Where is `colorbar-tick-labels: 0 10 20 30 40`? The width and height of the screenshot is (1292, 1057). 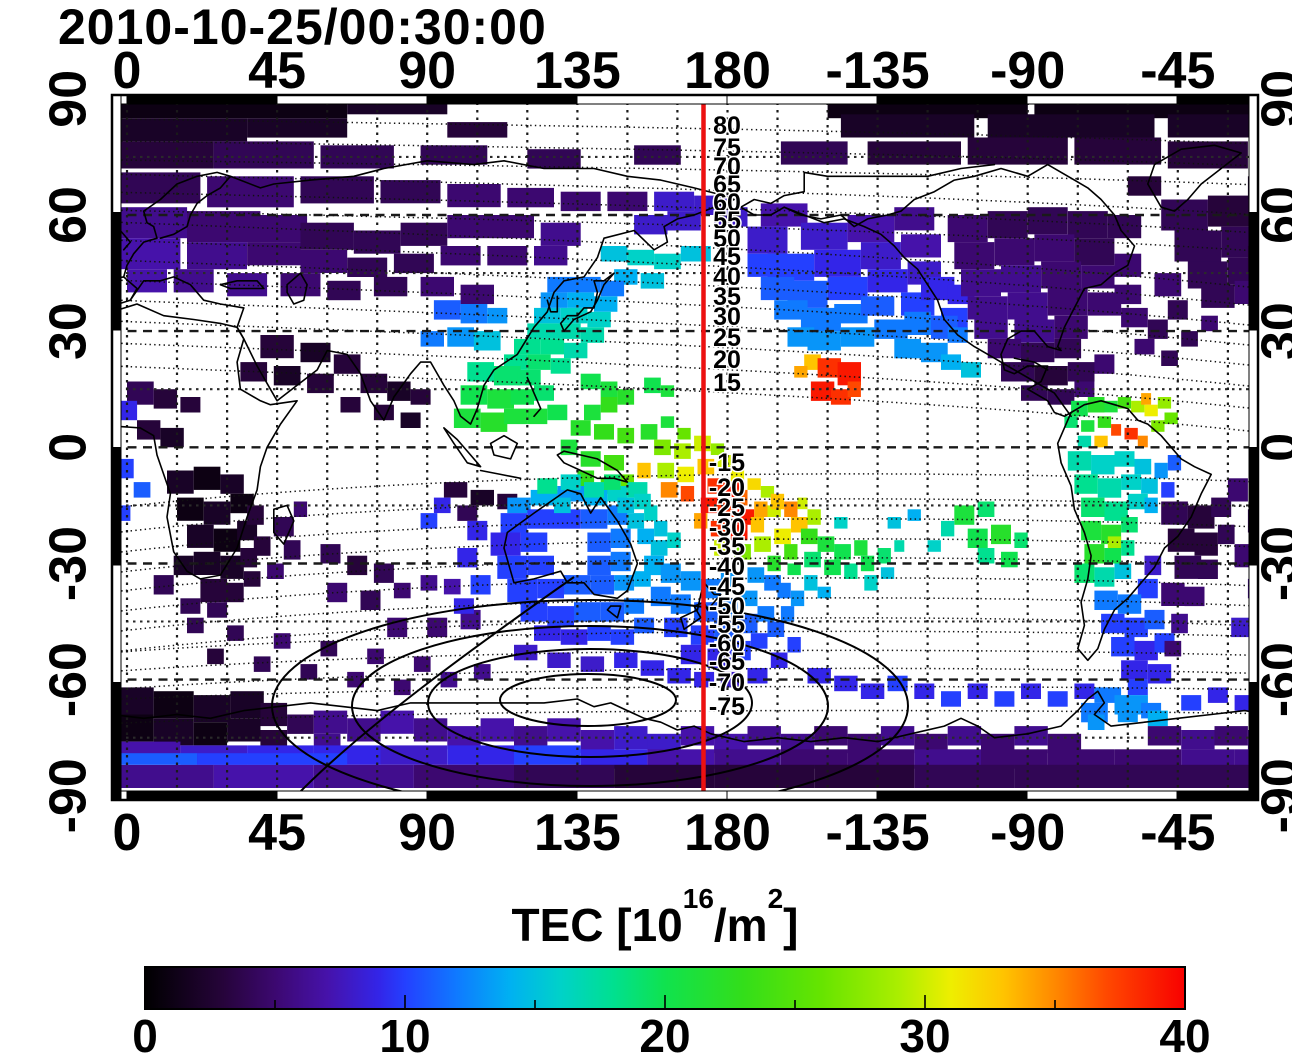 colorbar-tick-labels: 0 10 20 30 40 is located at coordinates (671, 1033).